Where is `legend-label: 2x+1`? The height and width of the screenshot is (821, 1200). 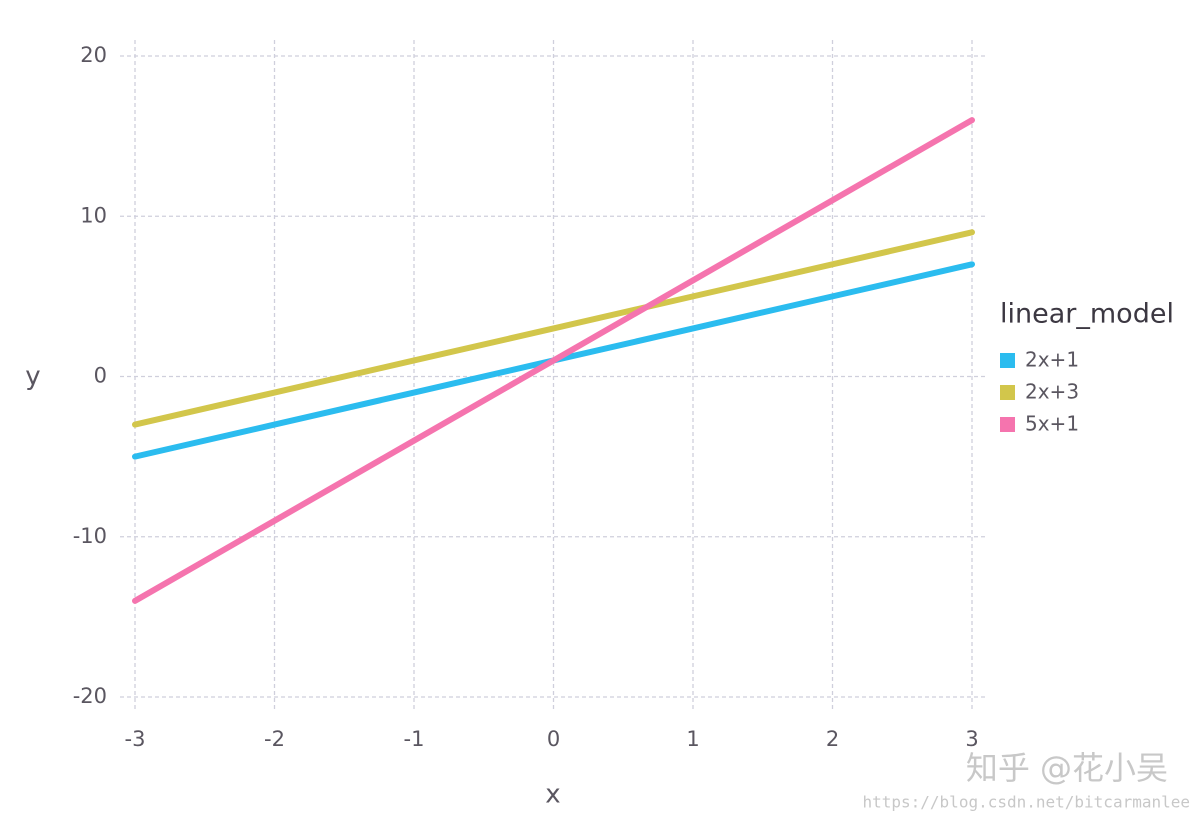 legend-label: 2x+1 is located at coordinates (1052, 360).